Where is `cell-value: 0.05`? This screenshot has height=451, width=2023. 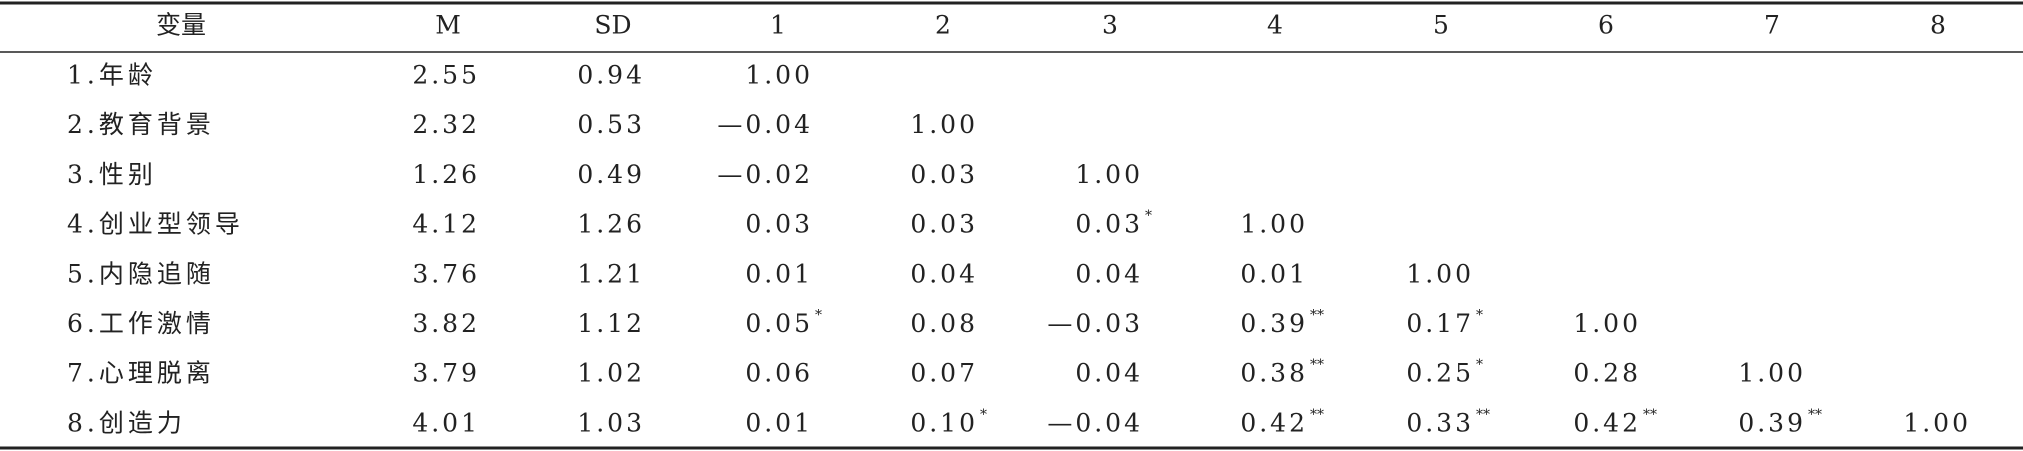
cell-value: 0.05 is located at coordinates (779, 323).